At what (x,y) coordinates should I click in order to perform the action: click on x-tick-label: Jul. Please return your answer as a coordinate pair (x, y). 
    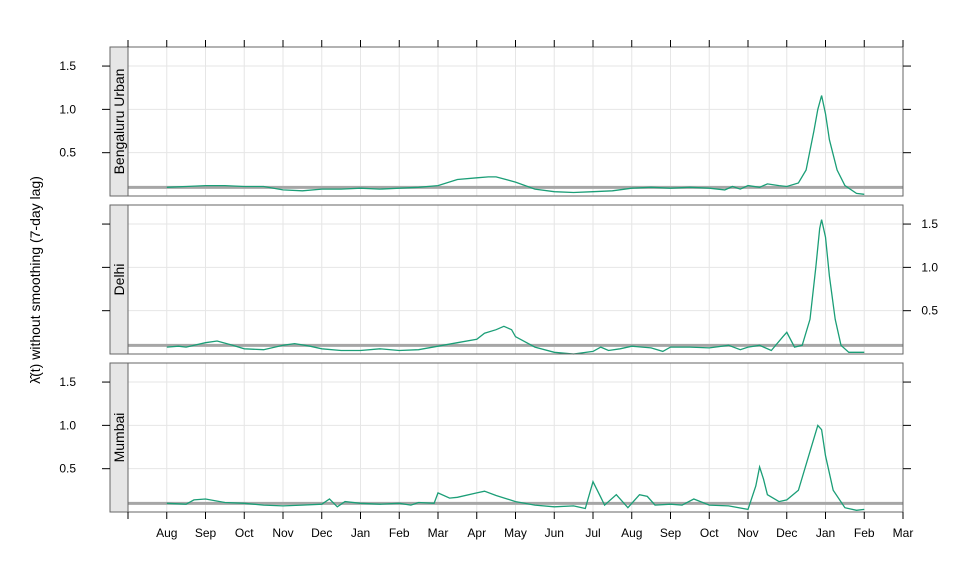
    Looking at the image, I should click on (592, 533).